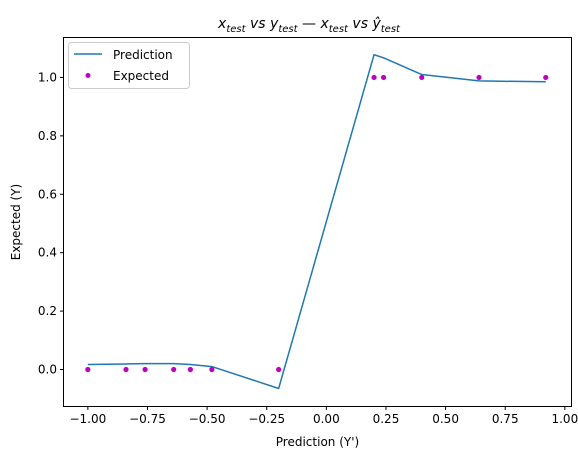 This screenshot has width=578, height=459. What do you see at coordinates (47, 253) in the screenshot?
I see `y-tick-label: 0.4` at bounding box center [47, 253].